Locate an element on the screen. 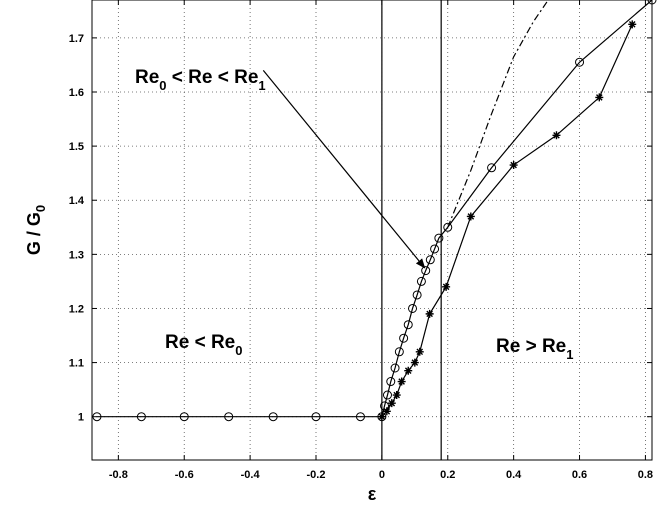 The width and height of the screenshot is (667, 510). annotation-part: Re < Re is located at coordinates (200, 342).